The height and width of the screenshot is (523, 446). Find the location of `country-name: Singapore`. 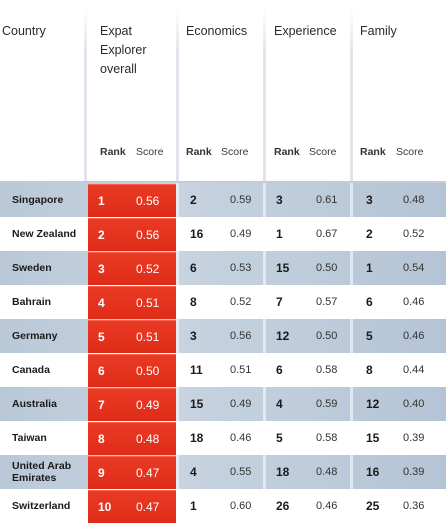

country-name: Singapore is located at coordinates (38, 200).